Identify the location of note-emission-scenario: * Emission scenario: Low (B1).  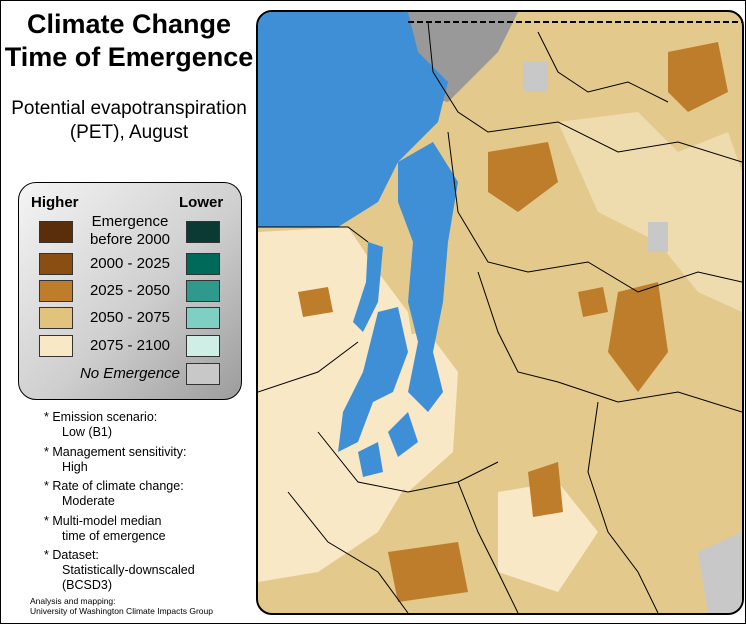
(101, 424).